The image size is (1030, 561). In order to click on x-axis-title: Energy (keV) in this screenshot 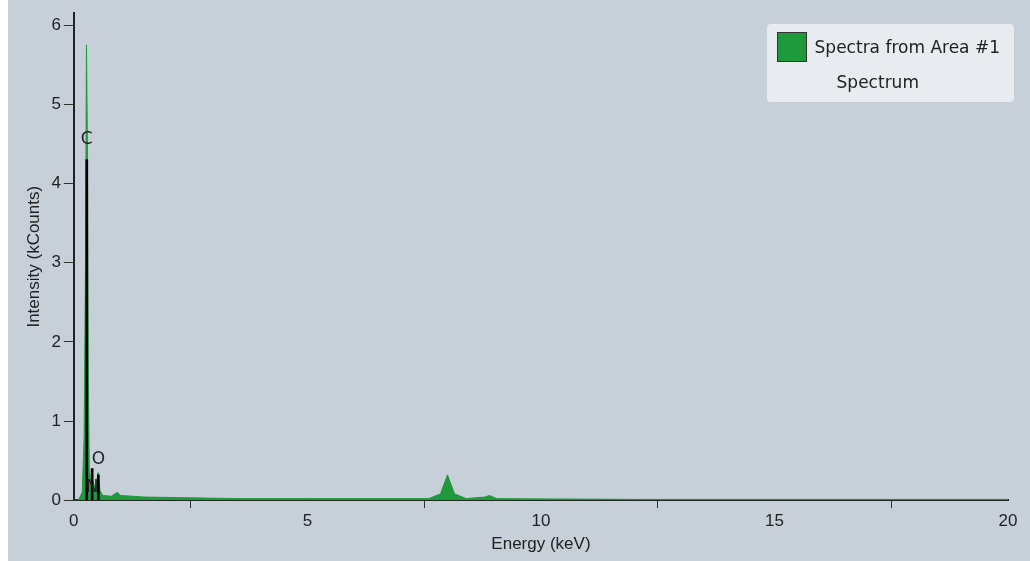, I will do `click(541, 544)`.